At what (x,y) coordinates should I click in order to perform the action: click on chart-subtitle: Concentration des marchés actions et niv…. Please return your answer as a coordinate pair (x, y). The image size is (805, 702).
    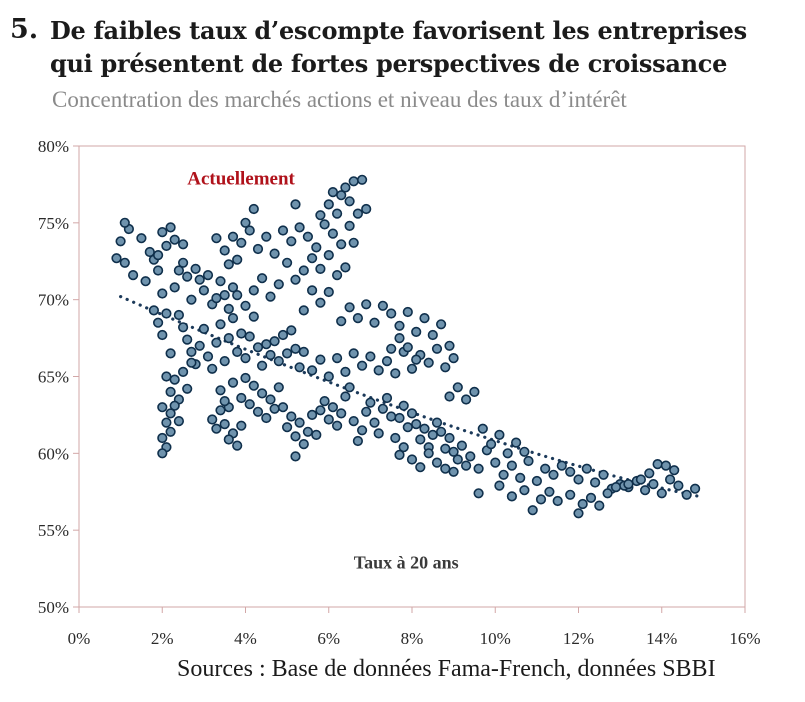
    Looking at the image, I should click on (339, 99).